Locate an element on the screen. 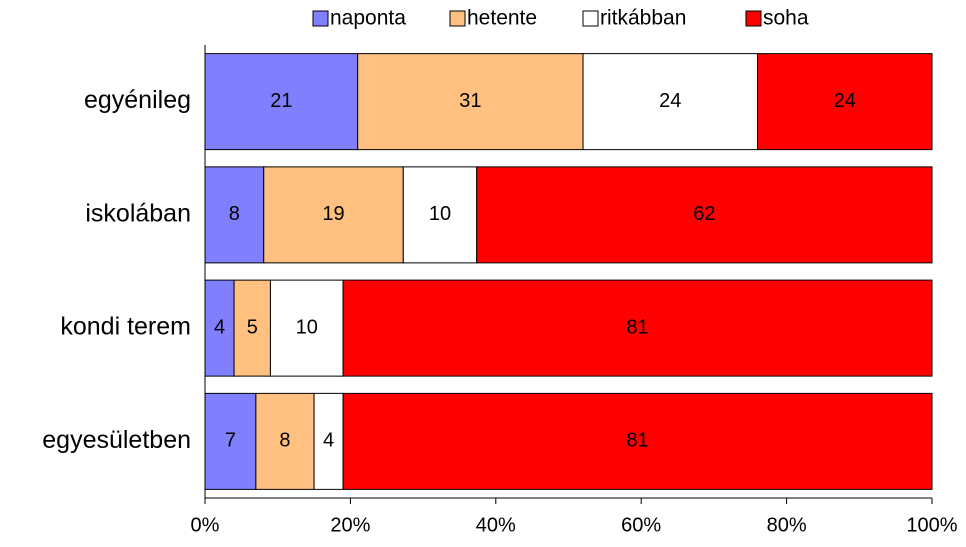 This screenshot has height=547, width=966. category-label: iskolában is located at coordinates (138, 213).